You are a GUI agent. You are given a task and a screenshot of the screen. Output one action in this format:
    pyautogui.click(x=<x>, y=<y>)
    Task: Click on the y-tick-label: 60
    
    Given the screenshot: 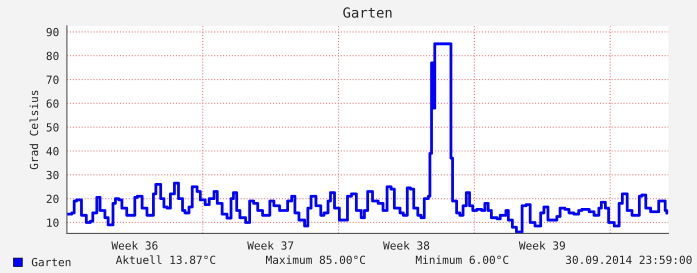 What is the action you would take?
    pyautogui.click(x=52, y=103)
    